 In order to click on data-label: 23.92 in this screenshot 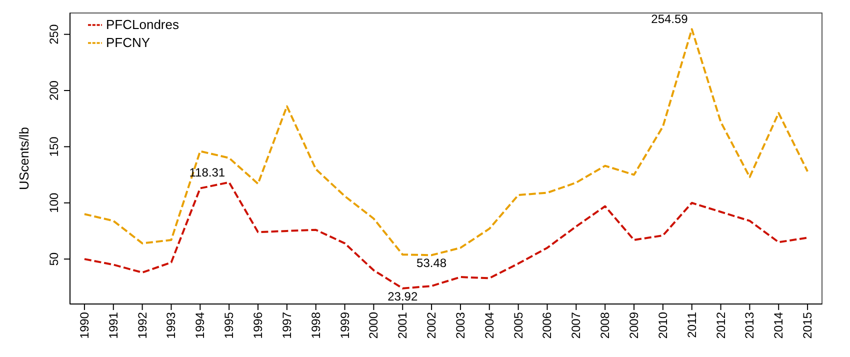, I will do `click(403, 296)`.